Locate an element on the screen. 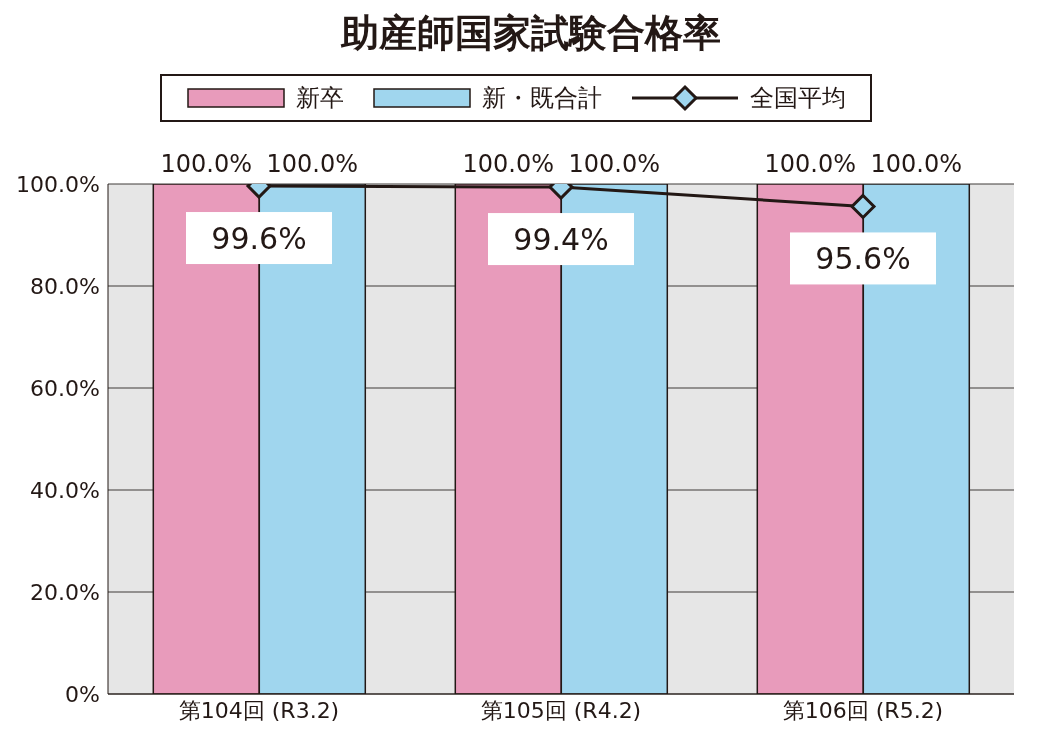  data-label: 99.6% is located at coordinates (259, 238).